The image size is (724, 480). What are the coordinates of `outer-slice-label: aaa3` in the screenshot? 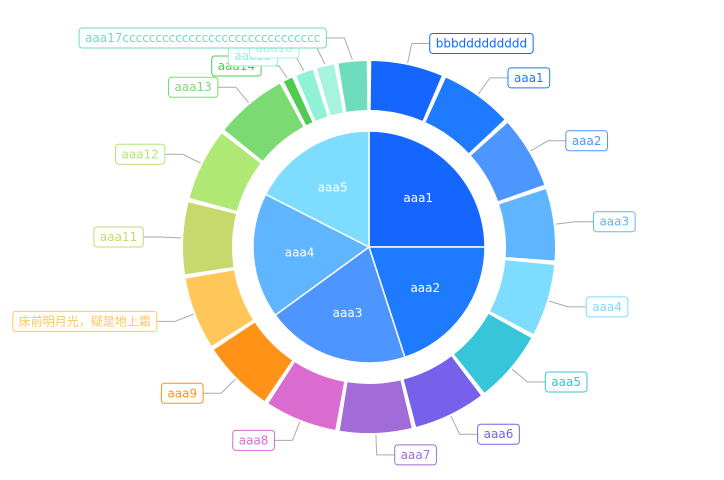 It's located at (614, 222).